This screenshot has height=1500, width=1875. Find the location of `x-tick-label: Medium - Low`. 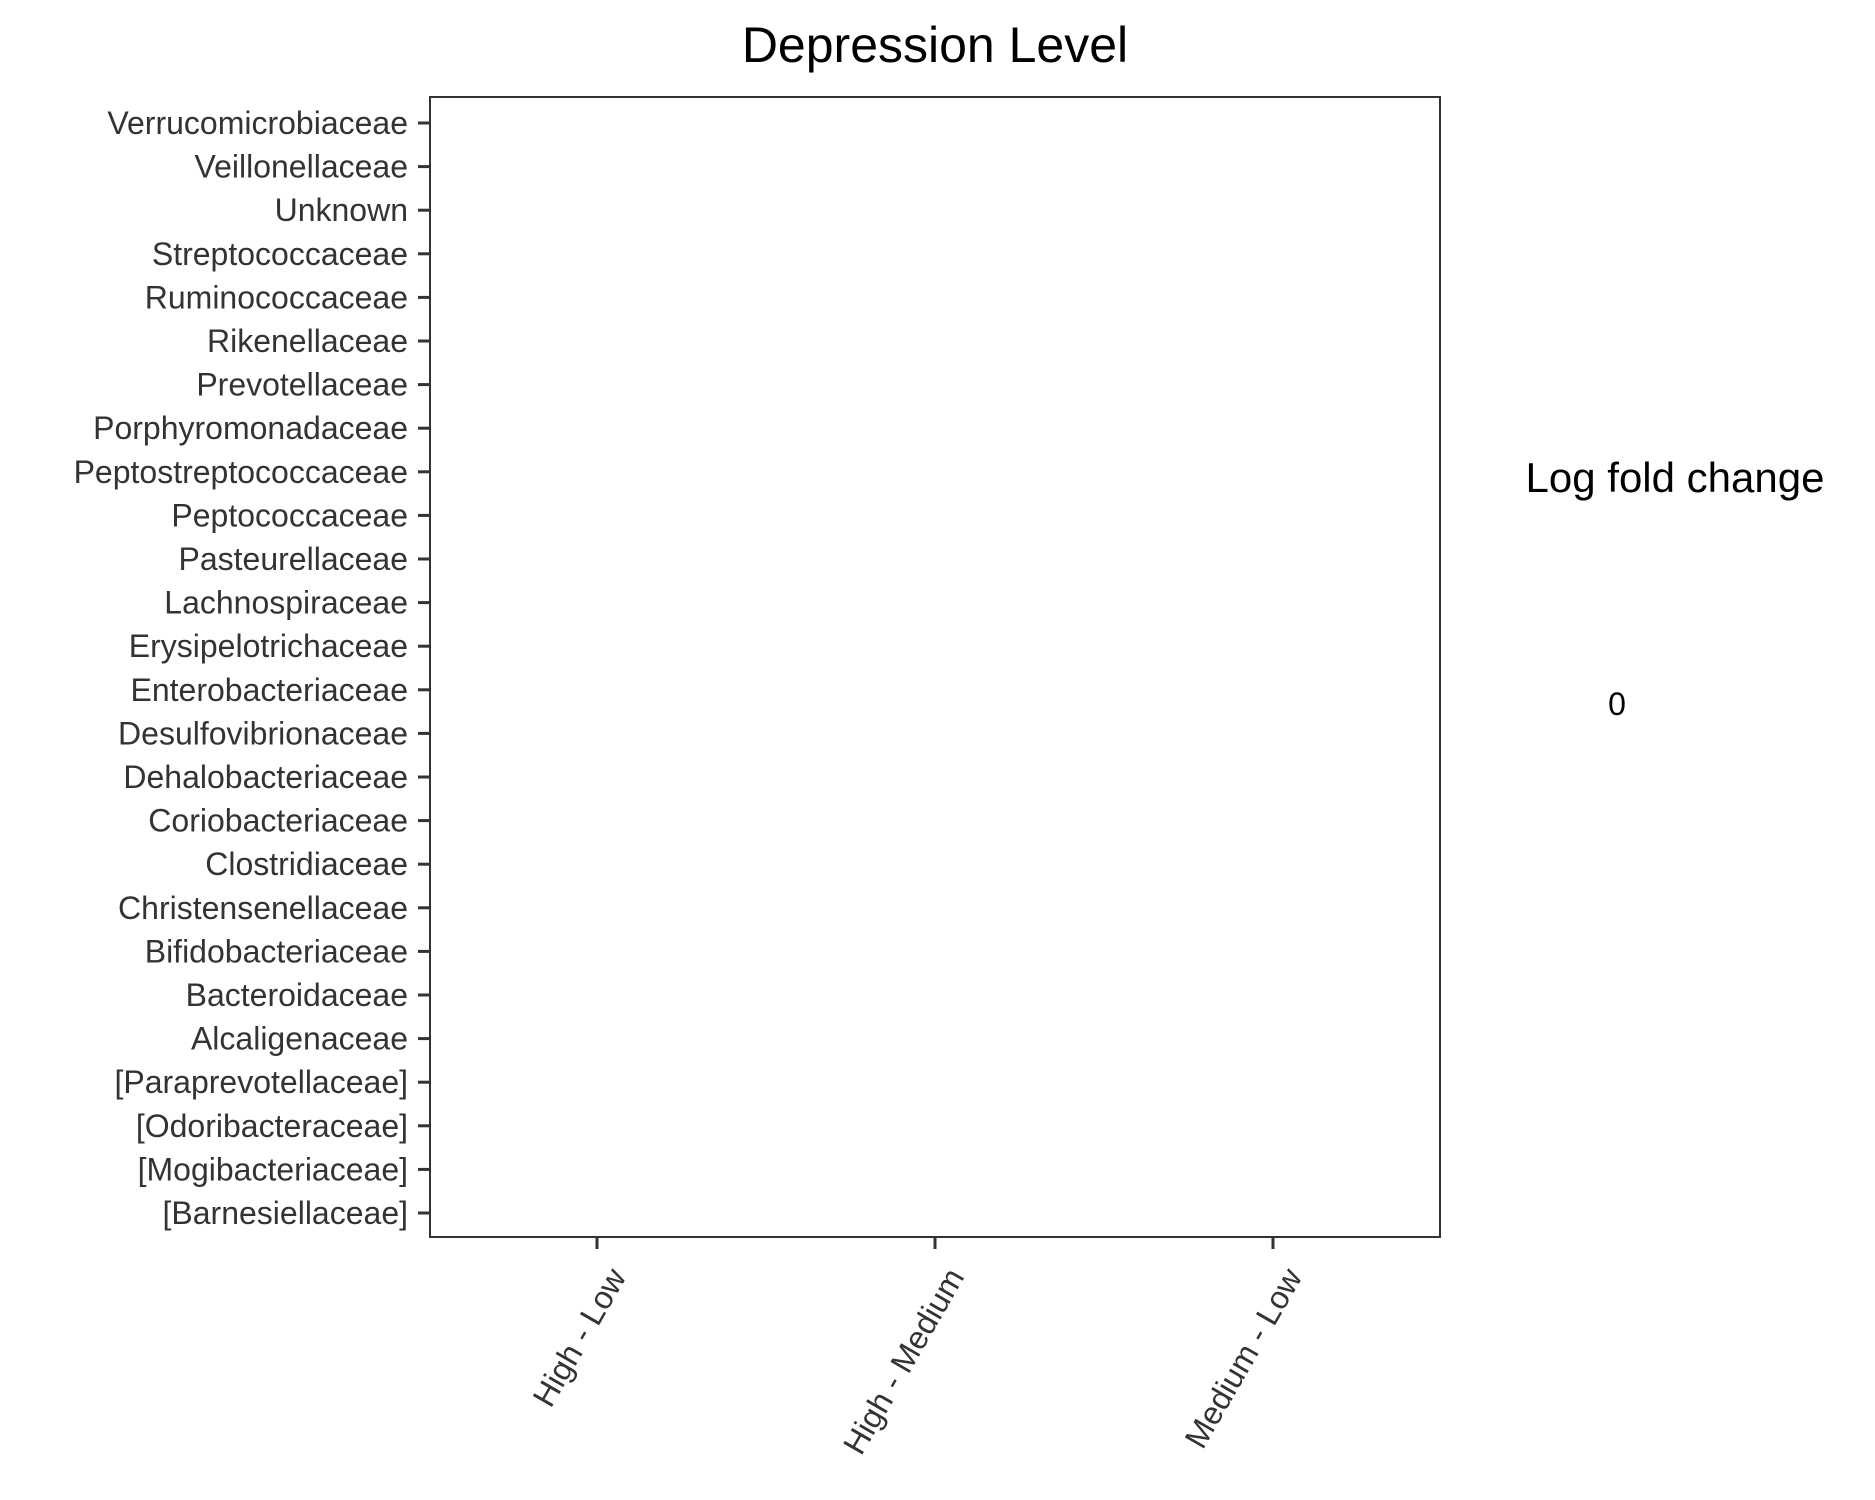

x-tick-label: Medium - Low is located at coordinates (1244, 1357).